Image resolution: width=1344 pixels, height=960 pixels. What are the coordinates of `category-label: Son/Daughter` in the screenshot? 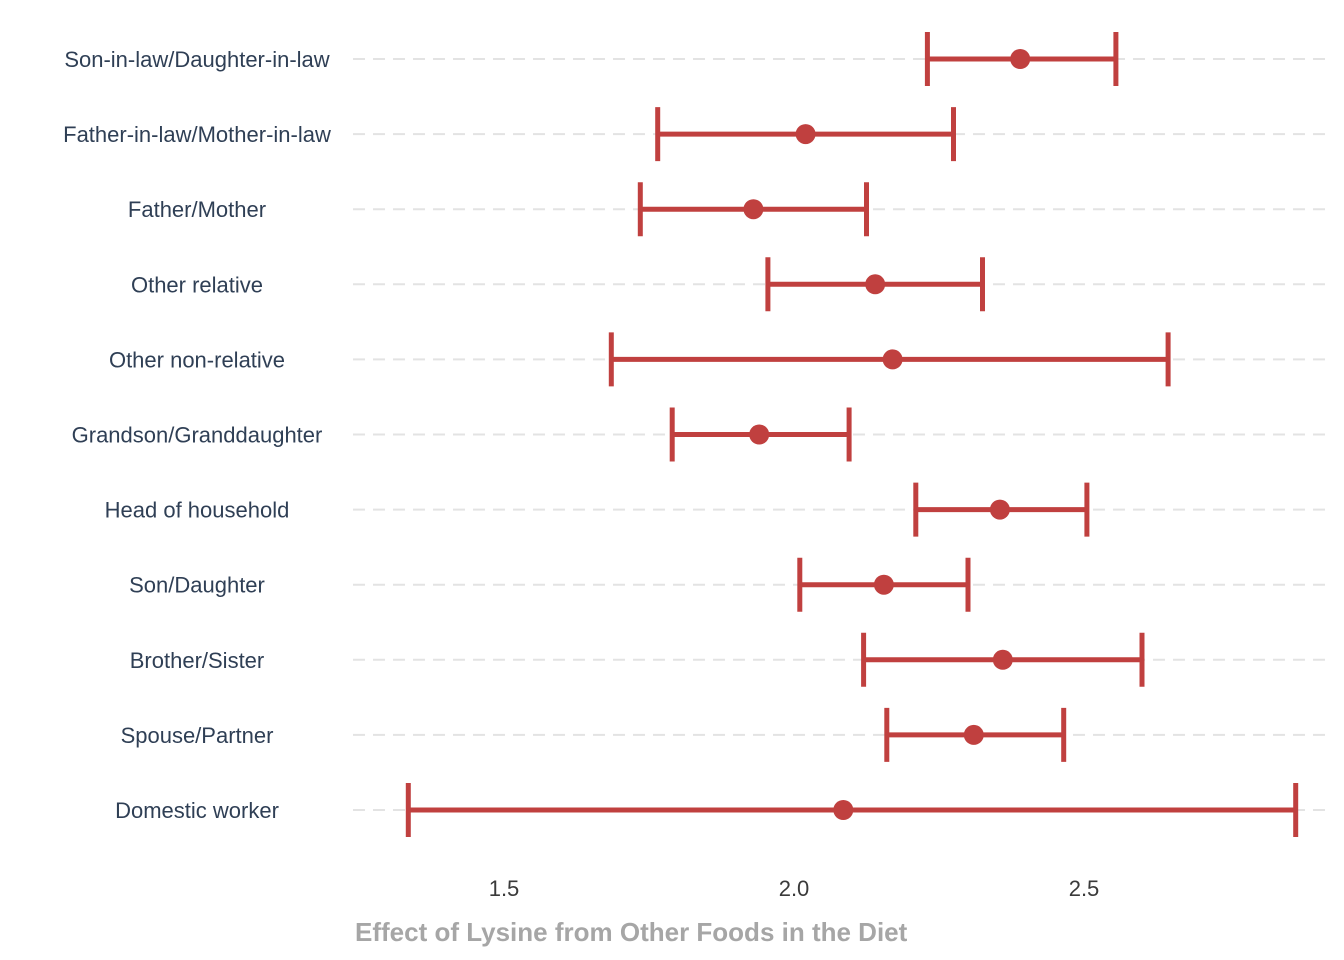 It's located at (197, 585).